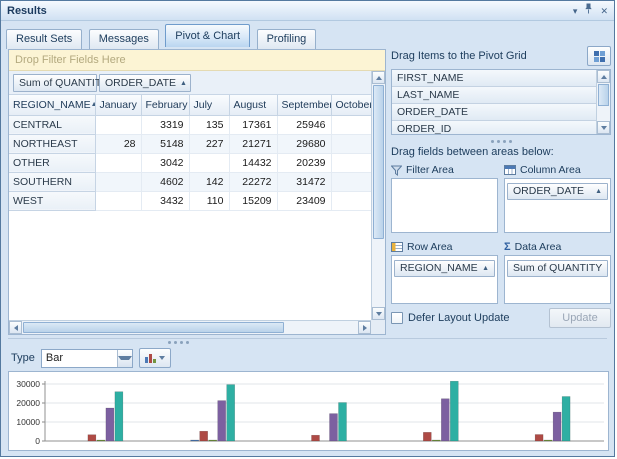 Image resolution: width=617 pixels, height=459 pixels. What do you see at coordinates (307, 342) in the screenshot?
I see `horizontal-splitter` at bounding box center [307, 342].